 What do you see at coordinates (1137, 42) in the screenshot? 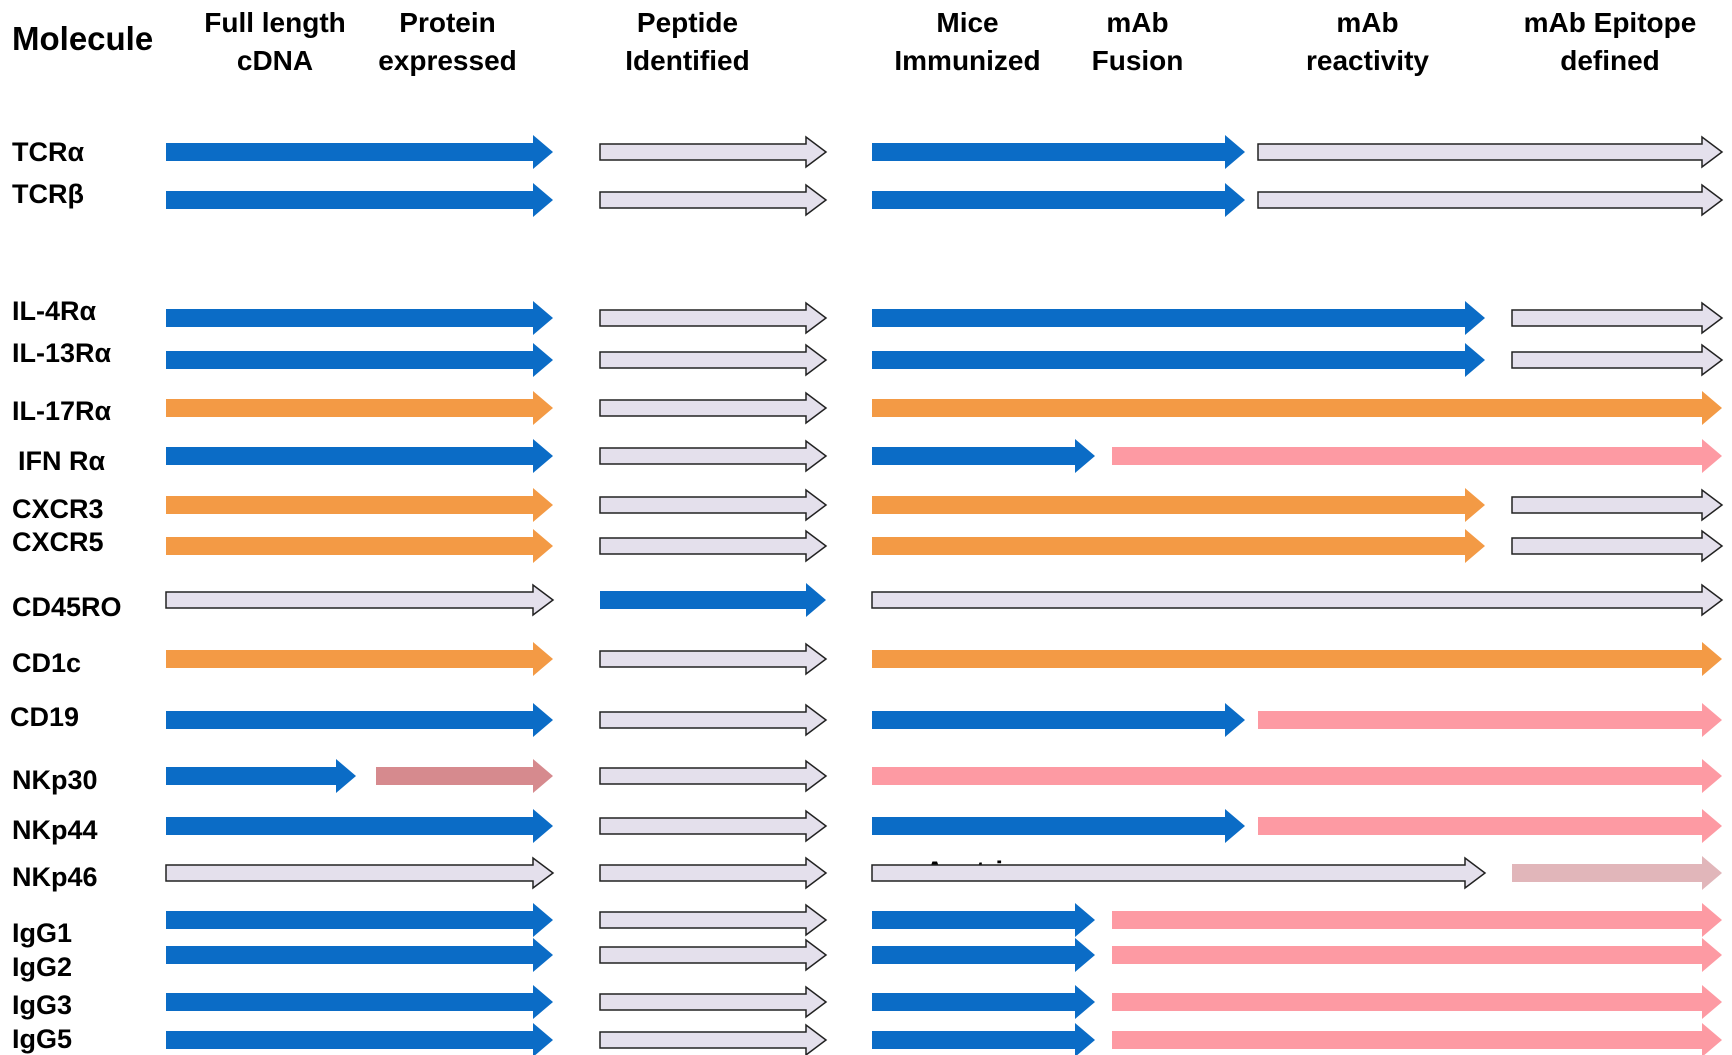
I see `header-mab-fusion: mAb Fusion` at bounding box center [1137, 42].